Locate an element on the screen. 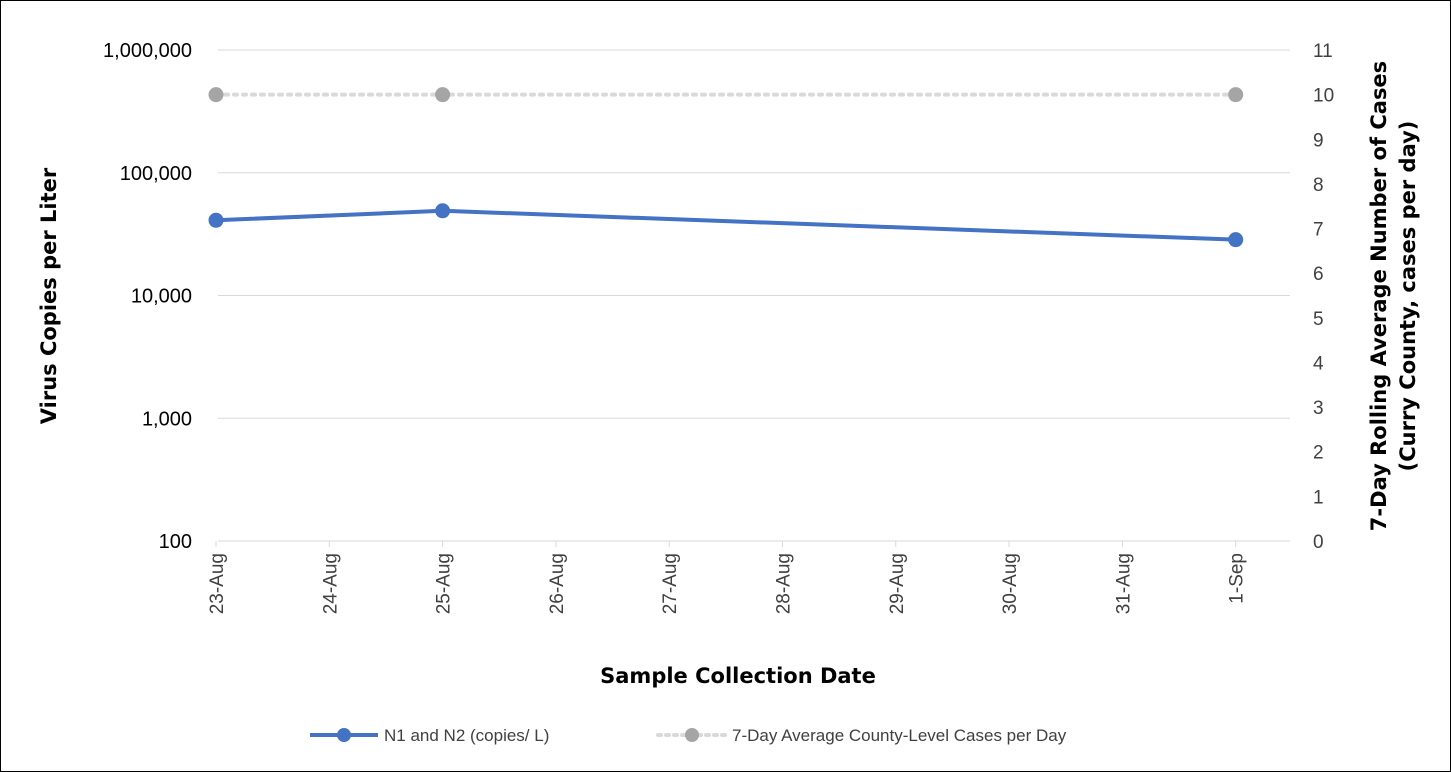  y-axis-right: 0 1 2 3 4 5 6 7 8 9 10 11 is located at coordinates (1323, 297).